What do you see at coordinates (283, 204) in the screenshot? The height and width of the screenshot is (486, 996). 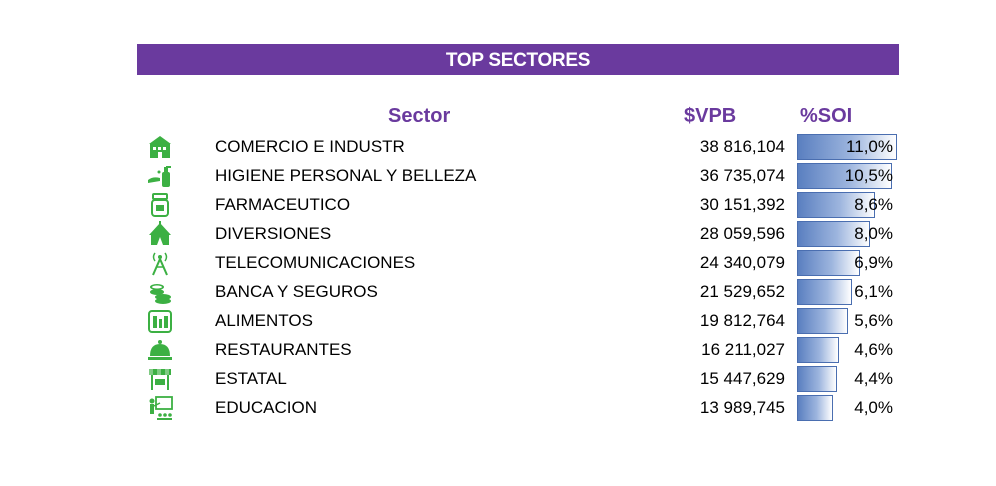 I see `sector-name: FARMACEUTICO` at bounding box center [283, 204].